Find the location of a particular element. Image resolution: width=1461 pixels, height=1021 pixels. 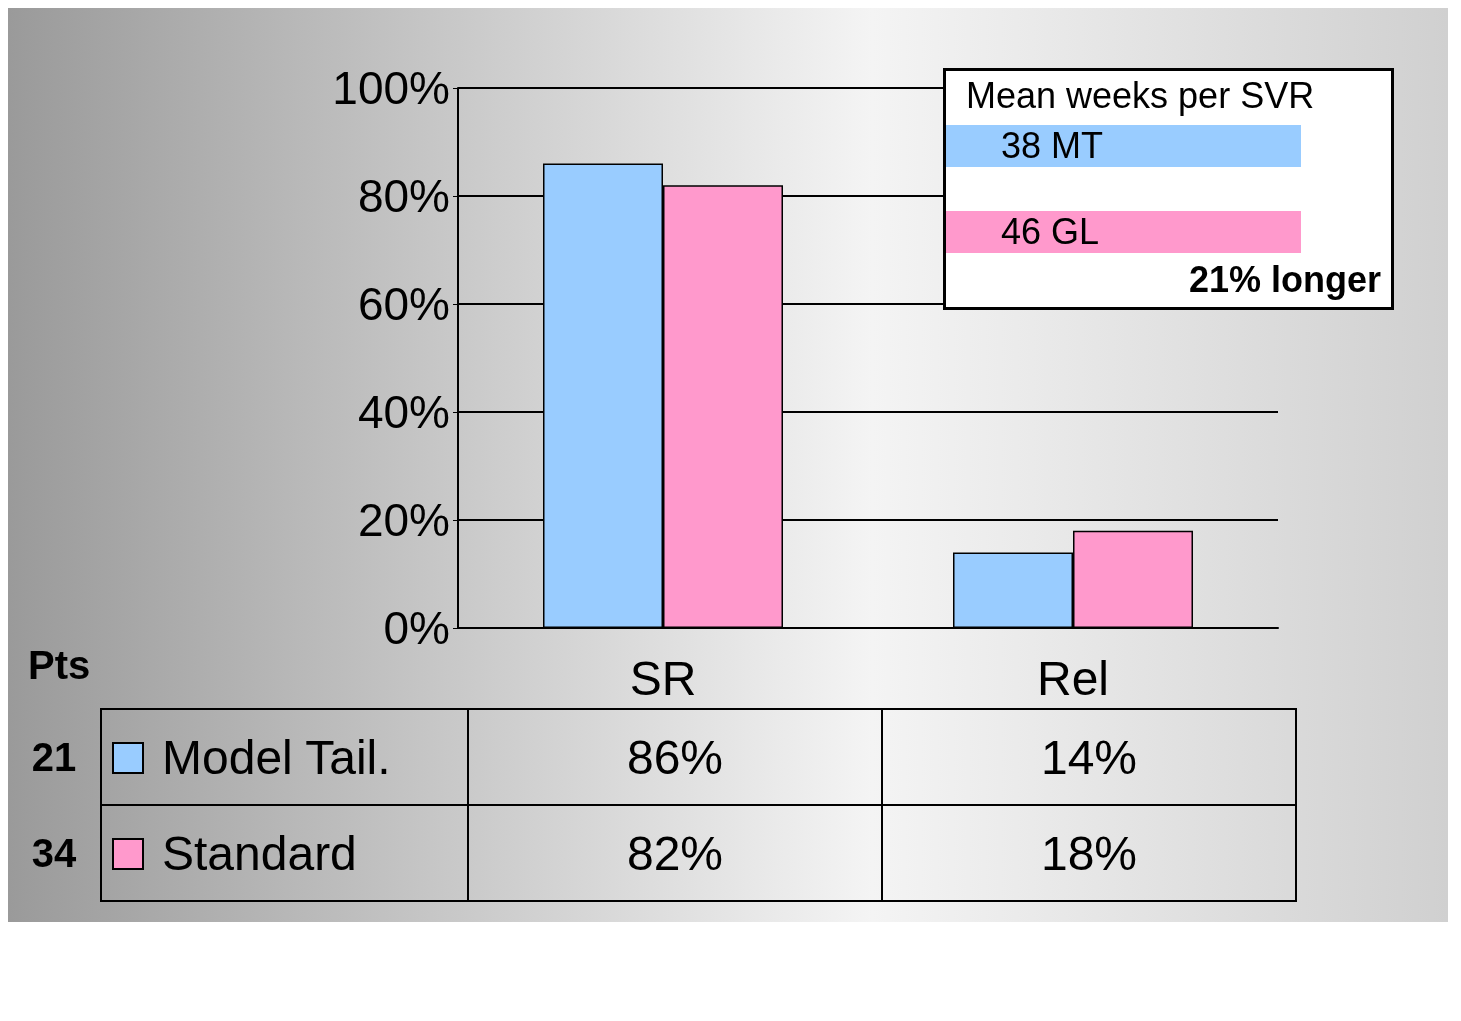

legend-label: Standard is located at coordinates (284, 853).